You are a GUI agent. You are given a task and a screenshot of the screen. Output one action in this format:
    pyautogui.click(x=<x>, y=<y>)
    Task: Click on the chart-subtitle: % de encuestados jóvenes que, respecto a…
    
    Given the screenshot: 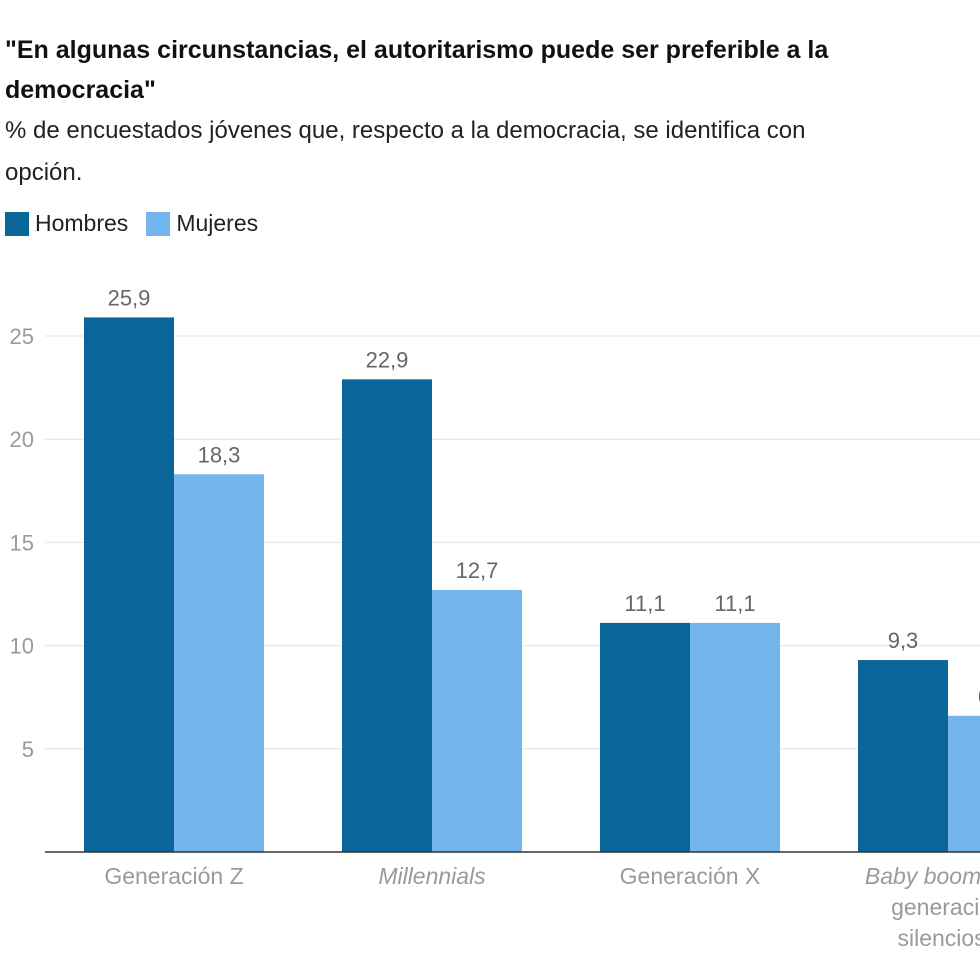 What is the action you would take?
    pyautogui.click(x=492, y=152)
    